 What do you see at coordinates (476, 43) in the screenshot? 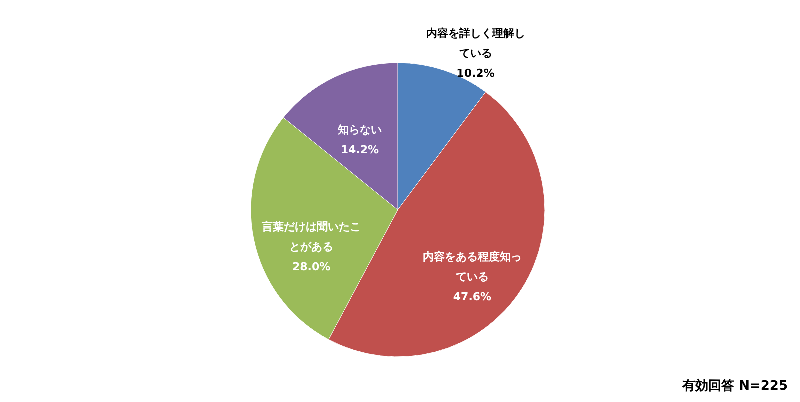
I see `slice-label: 内容を詳しく理解している` at bounding box center [476, 43].